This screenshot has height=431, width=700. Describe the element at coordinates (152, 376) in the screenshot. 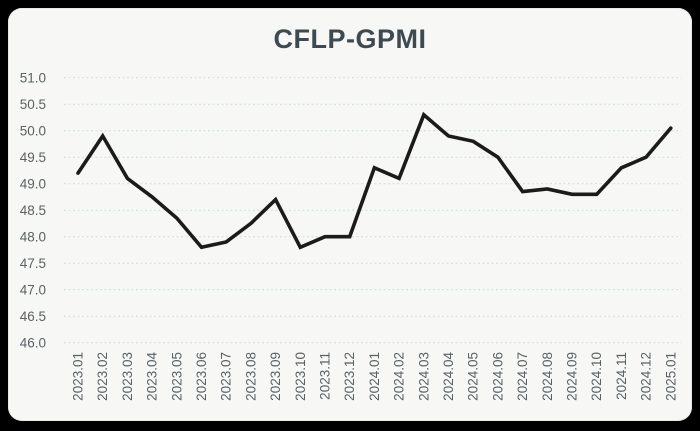

I see `x-tick-label: 2023.04` at that location.